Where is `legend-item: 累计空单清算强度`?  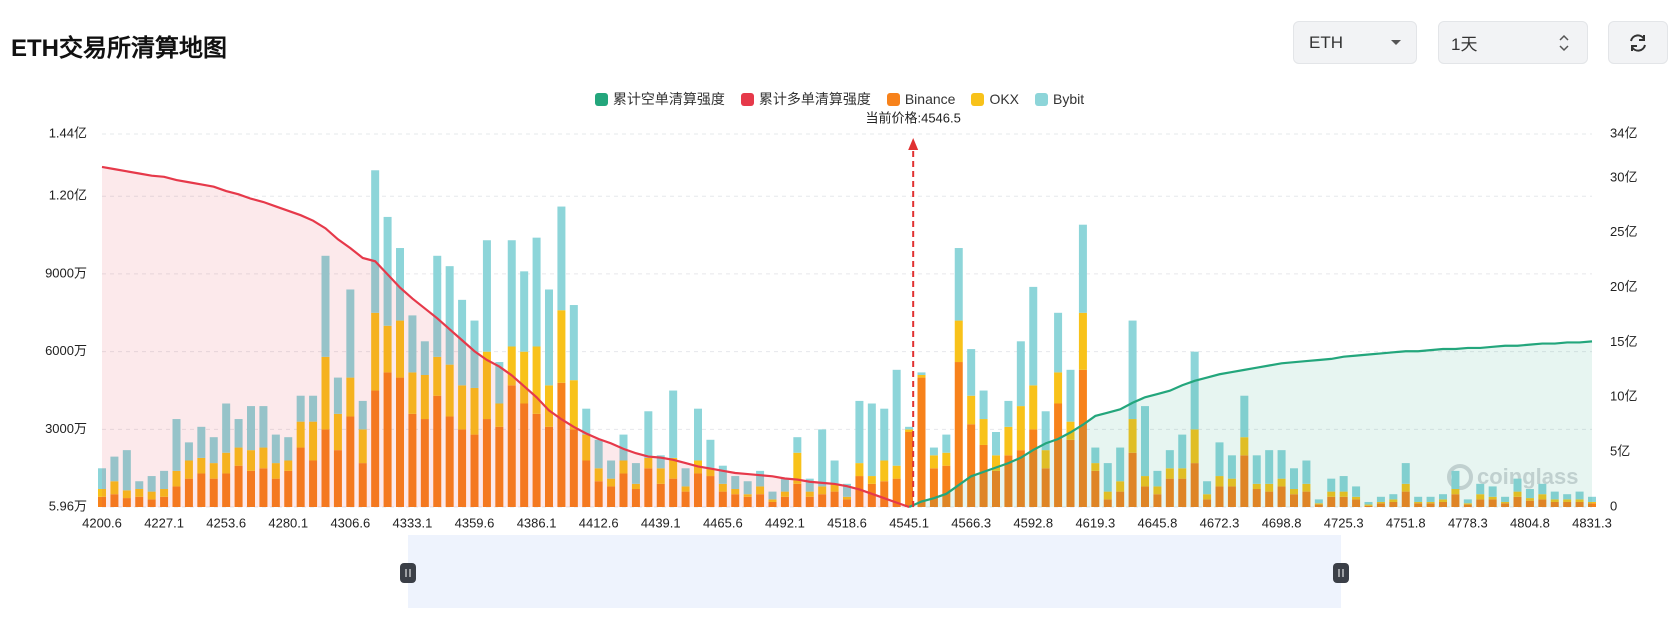
legend-item: 累计空单清算强度 is located at coordinates (659, 99).